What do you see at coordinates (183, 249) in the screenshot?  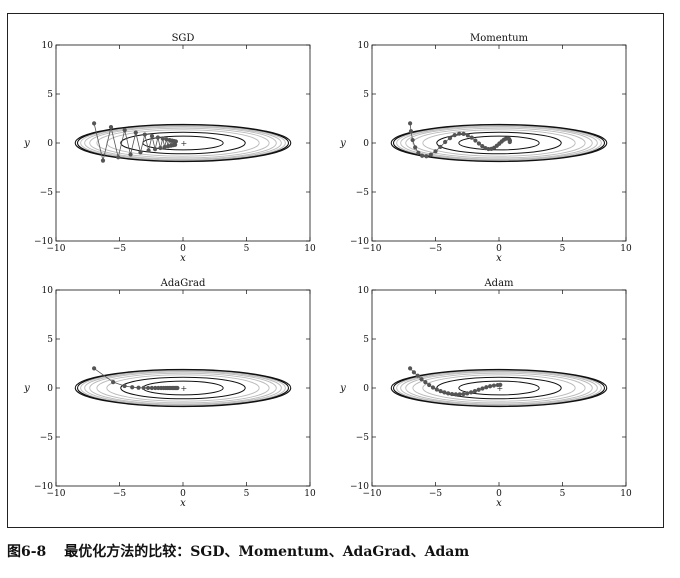 I see `x-tick-label: 0` at bounding box center [183, 249].